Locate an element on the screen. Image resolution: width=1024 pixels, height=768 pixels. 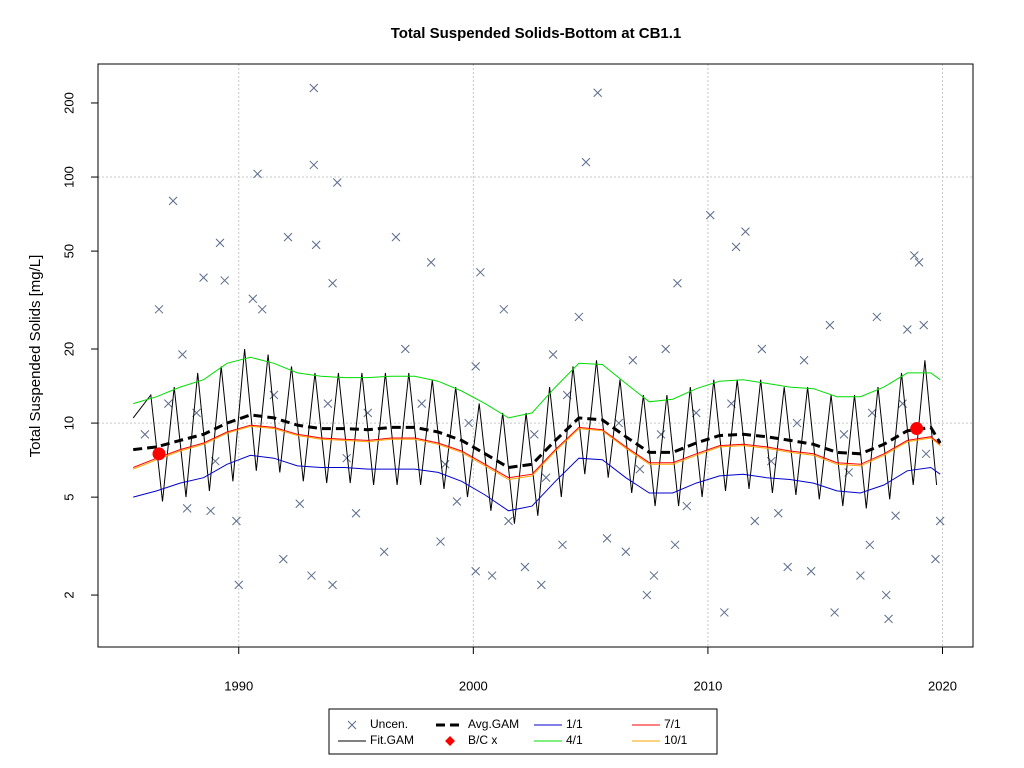
legend-swatch is located at coordinates (450, 741).